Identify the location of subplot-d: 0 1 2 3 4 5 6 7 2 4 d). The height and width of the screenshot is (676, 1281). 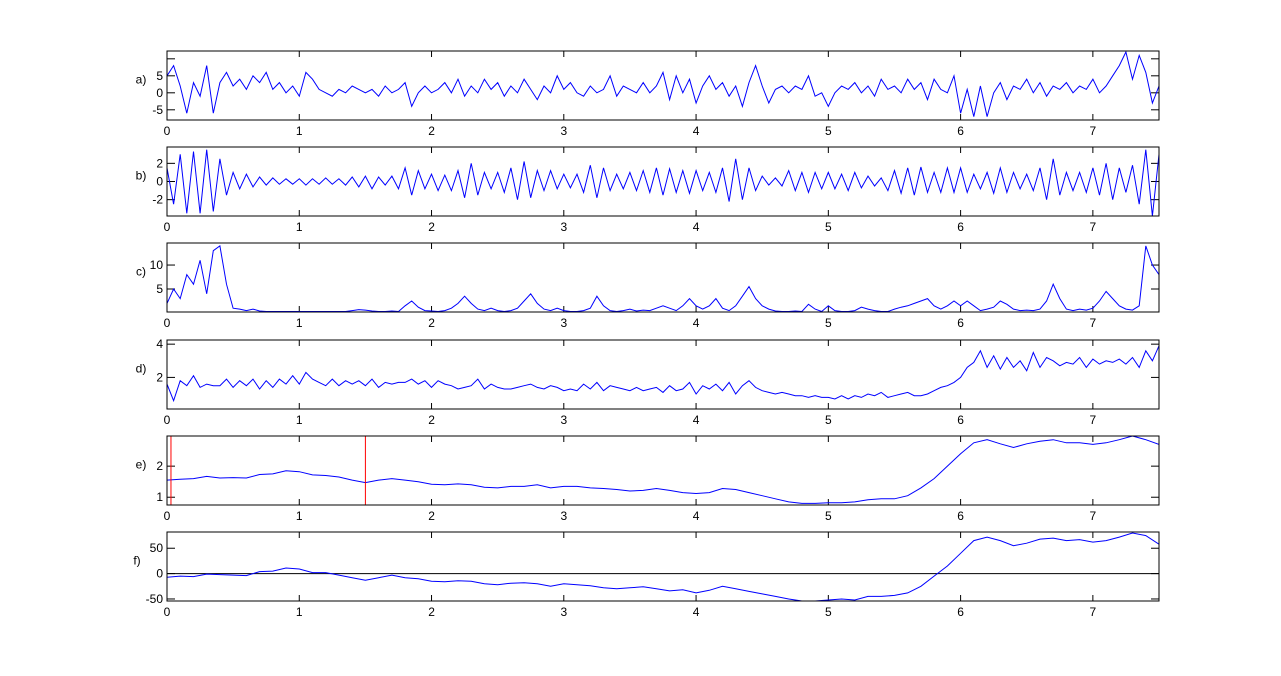
(648, 382).